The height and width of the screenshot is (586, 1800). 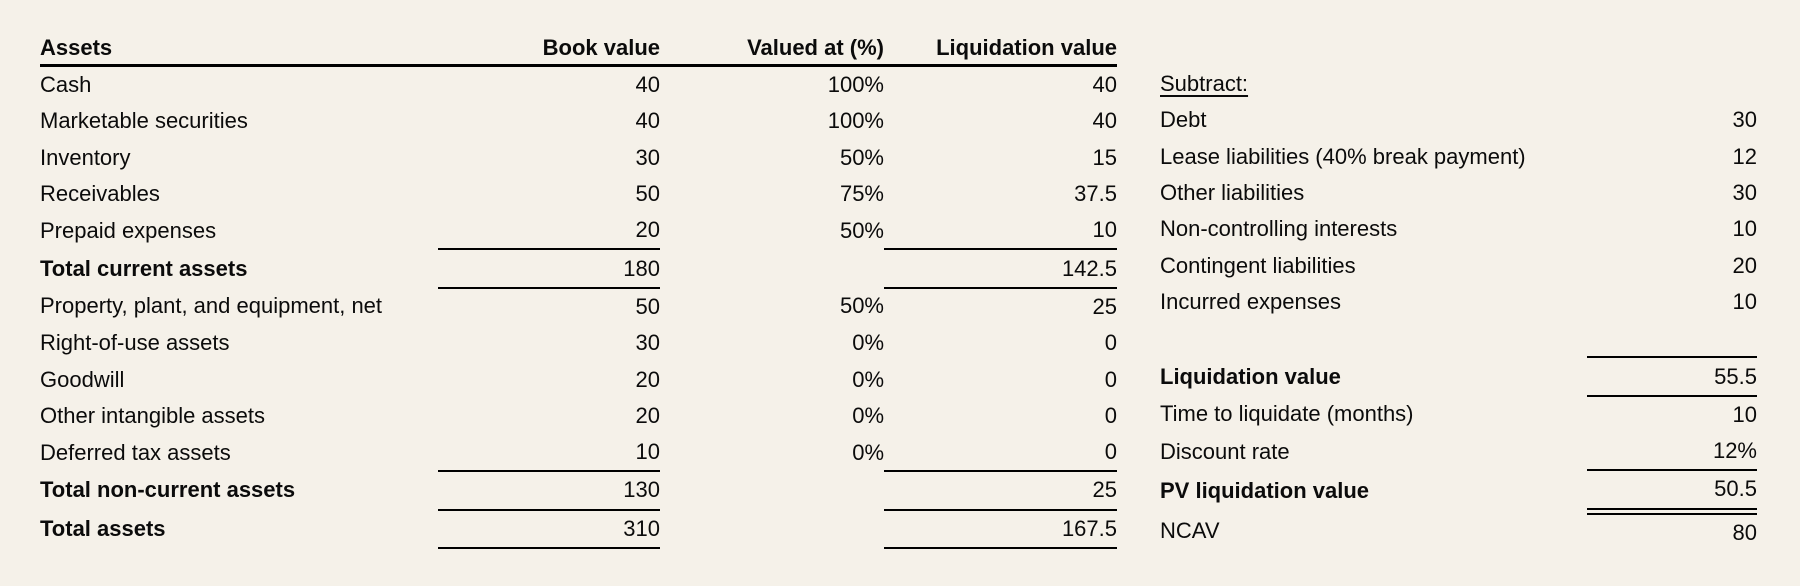 I want to click on table-row-total: Total assets 310 167.5, so click(x=578, y=529).